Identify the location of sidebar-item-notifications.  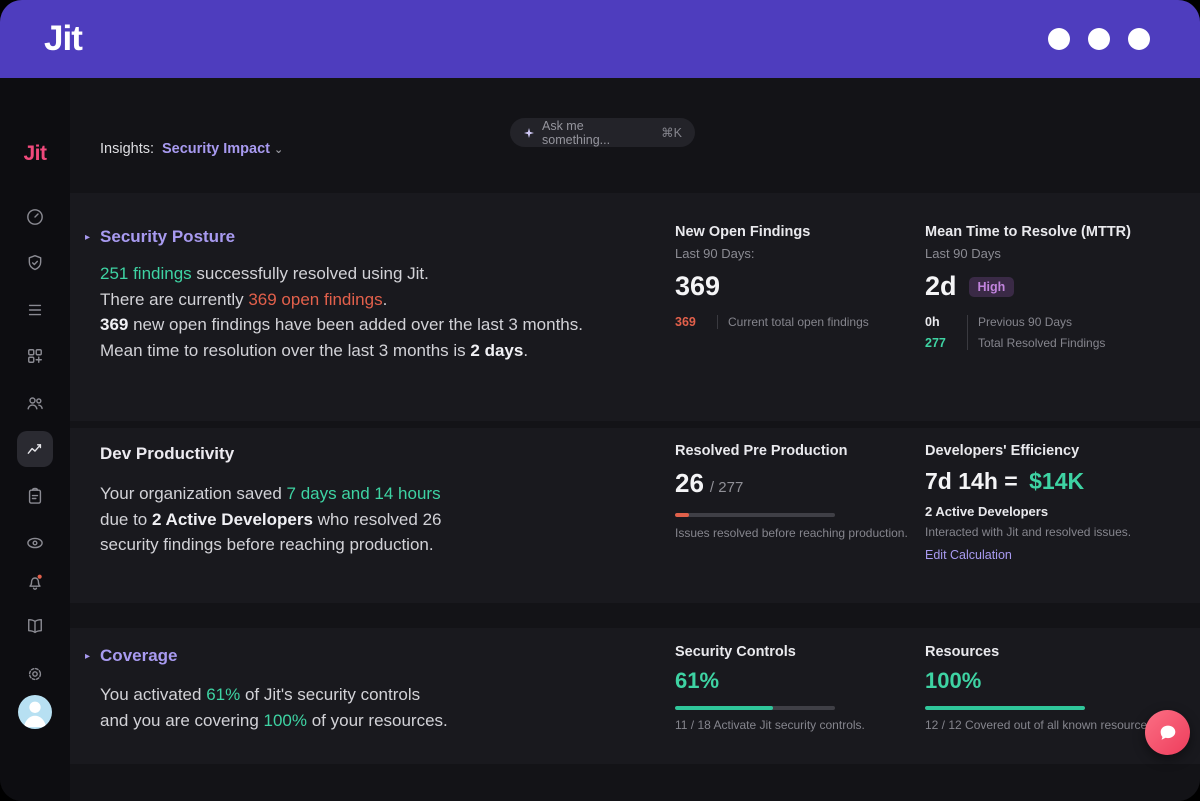
(35, 582).